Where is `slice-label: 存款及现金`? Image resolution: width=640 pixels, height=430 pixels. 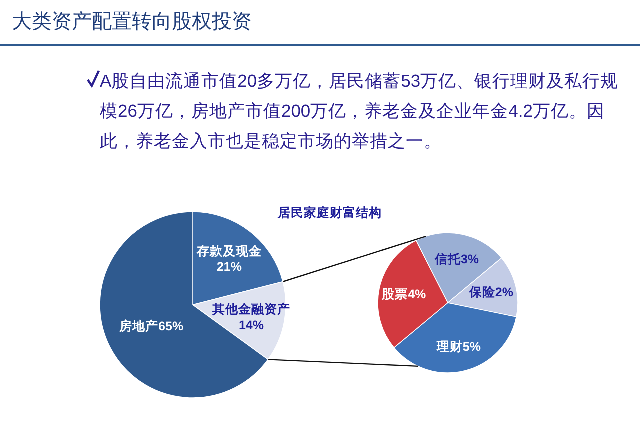 slice-label: 存款及现金 is located at coordinates (229, 250).